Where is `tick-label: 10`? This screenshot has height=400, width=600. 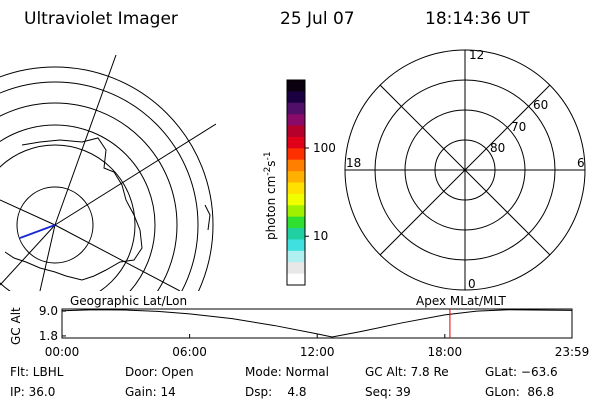 tick-label: 10 is located at coordinates (320, 236).